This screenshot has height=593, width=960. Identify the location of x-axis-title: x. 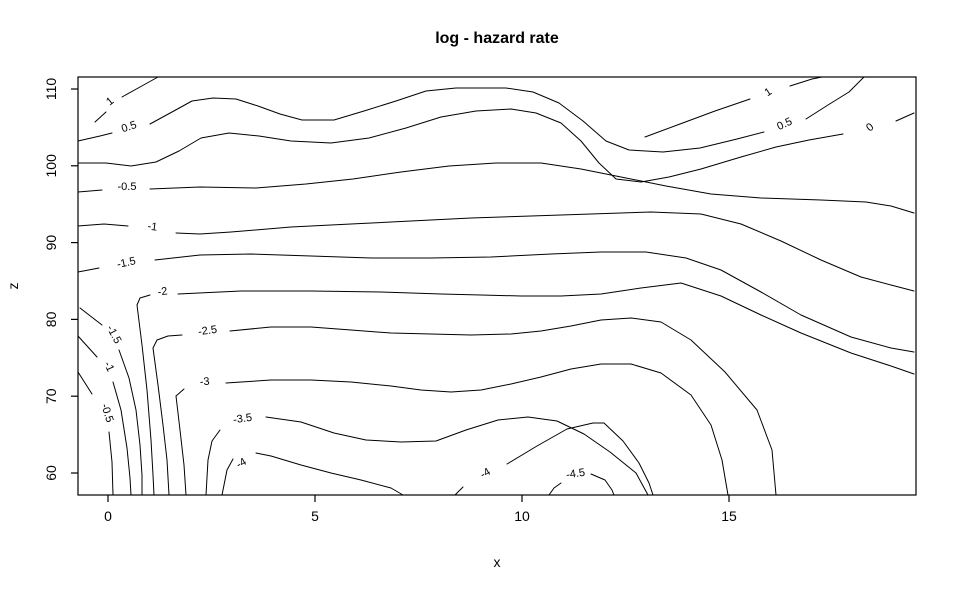
(497, 562).